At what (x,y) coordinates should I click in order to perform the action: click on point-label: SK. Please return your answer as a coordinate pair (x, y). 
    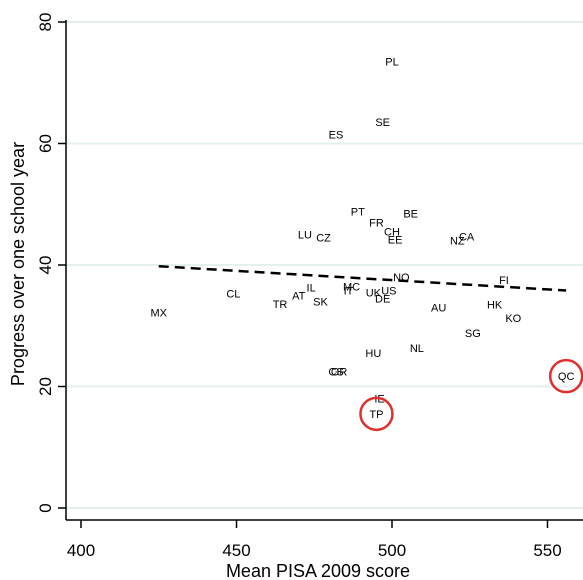
    Looking at the image, I should click on (320, 302).